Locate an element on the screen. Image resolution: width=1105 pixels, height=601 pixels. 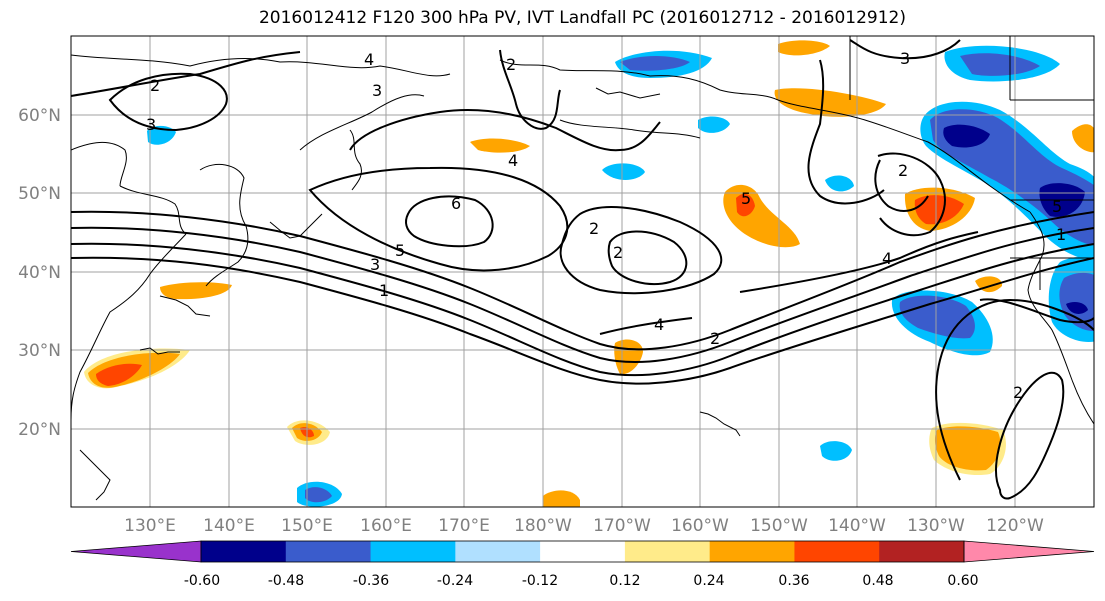
lon-label: 160°W is located at coordinates (700, 526).